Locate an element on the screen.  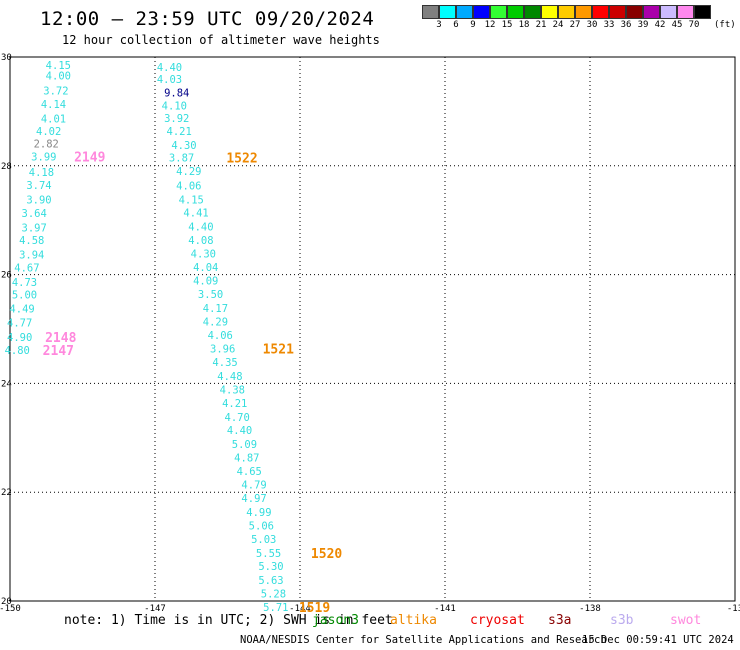
satellite-s3b: s3b is located at coordinates (622, 620).